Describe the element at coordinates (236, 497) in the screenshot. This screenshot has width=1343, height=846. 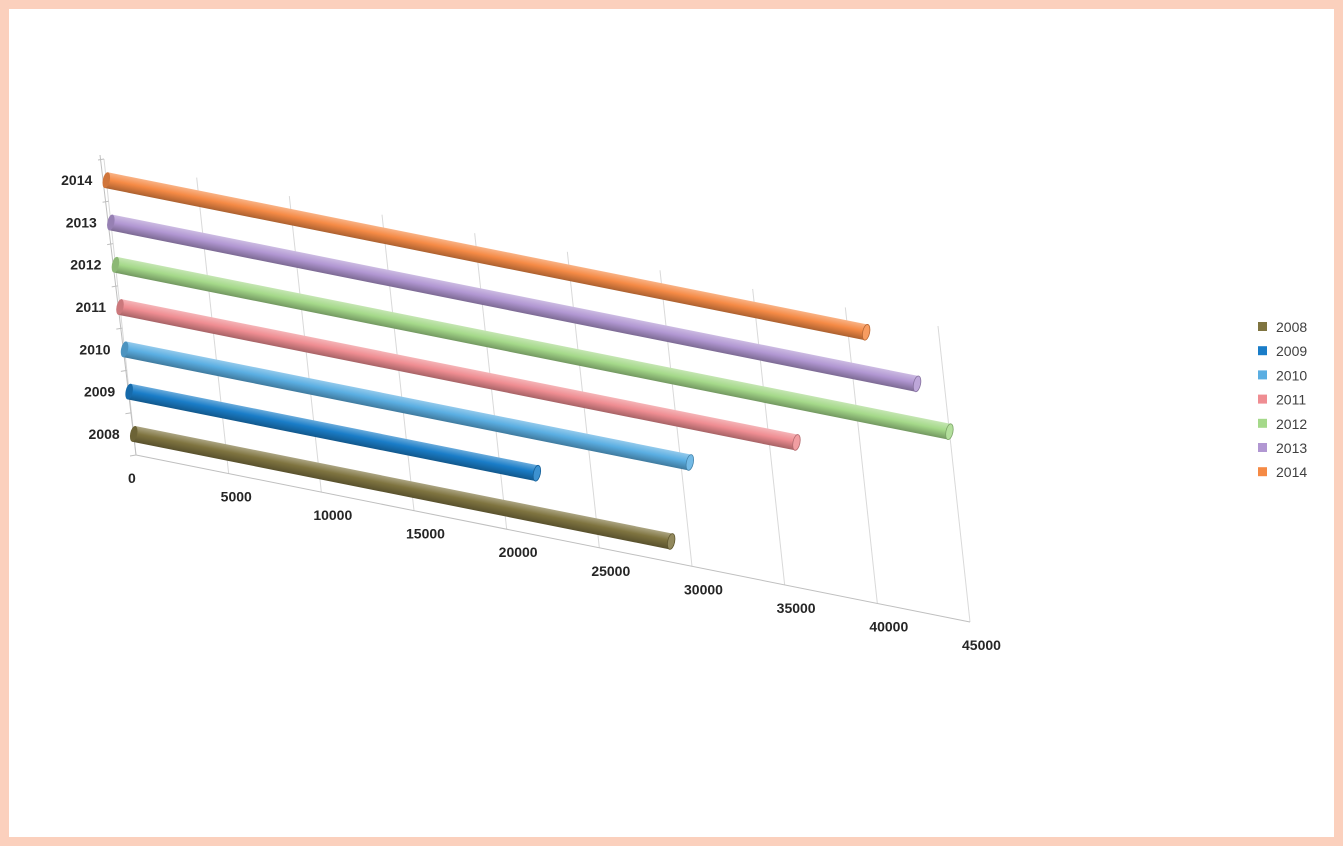
I see `x-tick-label: 5000` at that location.